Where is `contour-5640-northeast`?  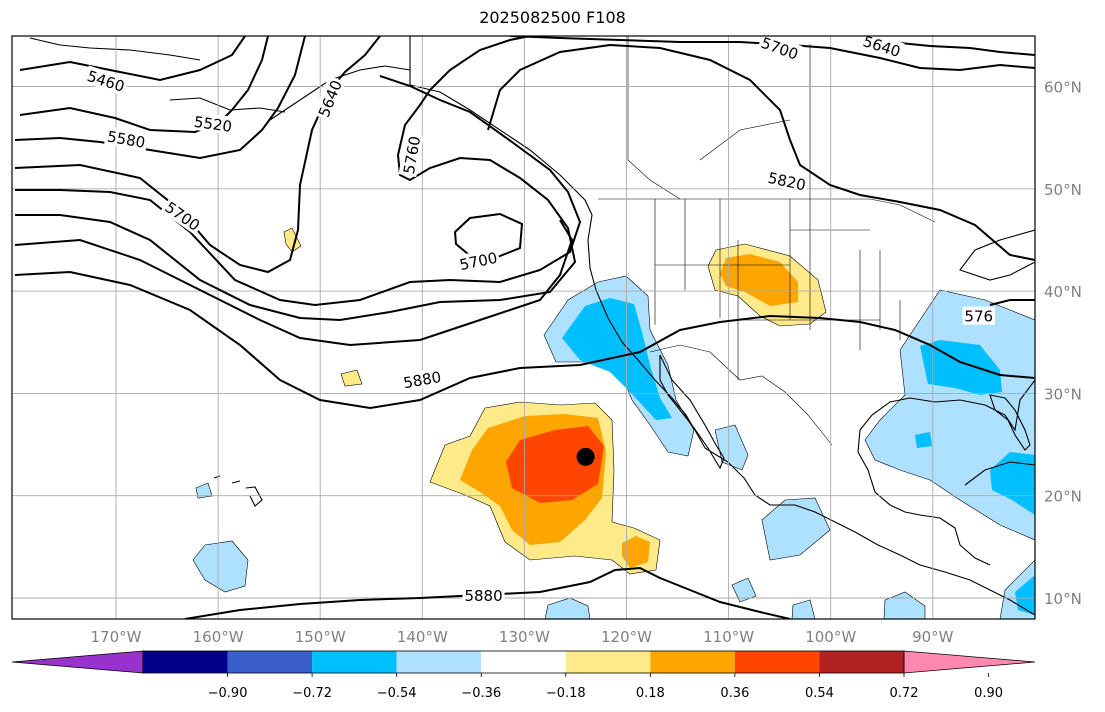 contour-5640-northeast is located at coordinates (962, 48).